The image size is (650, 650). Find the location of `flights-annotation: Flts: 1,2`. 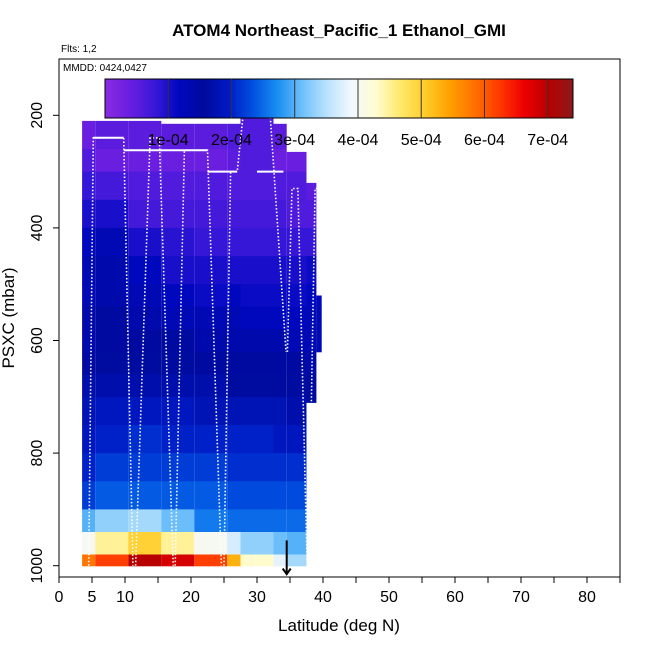

flights-annotation: Flts: 1,2 is located at coordinates (79, 49).